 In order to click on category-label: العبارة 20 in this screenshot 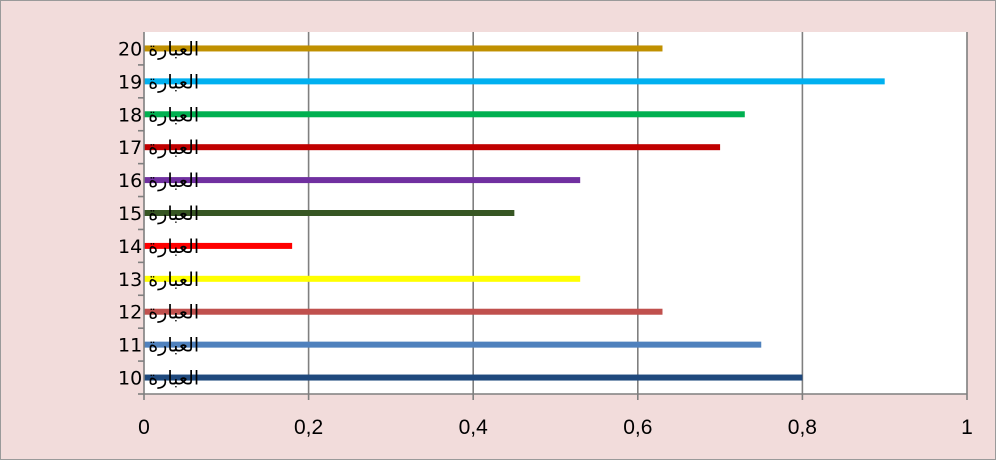, I will do `click(158, 49)`.